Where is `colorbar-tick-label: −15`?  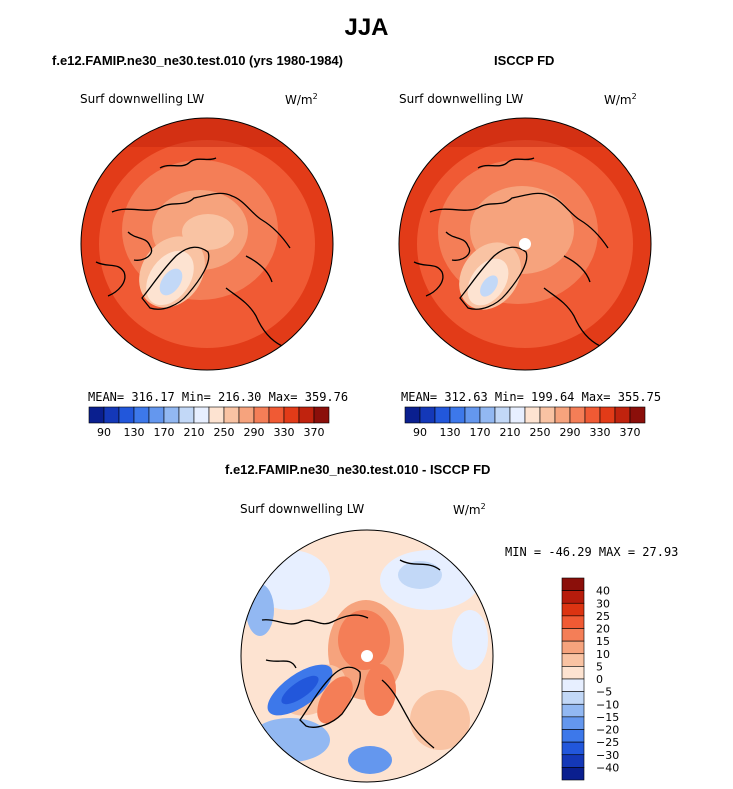
colorbar-tick-label: −15 is located at coordinates (607, 717).